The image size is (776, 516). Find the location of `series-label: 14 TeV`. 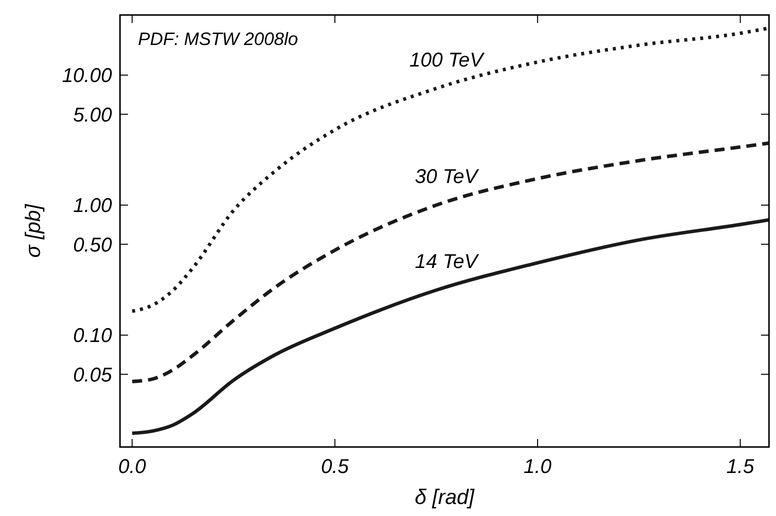

series-label: 14 TeV is located at coordinates (447, 262).